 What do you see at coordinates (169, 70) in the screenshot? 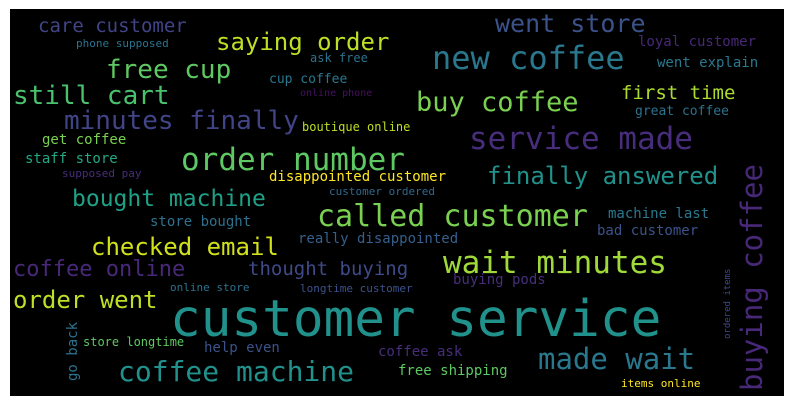
I see `word-free-cup: free cup` at bounding box center [169, 70].